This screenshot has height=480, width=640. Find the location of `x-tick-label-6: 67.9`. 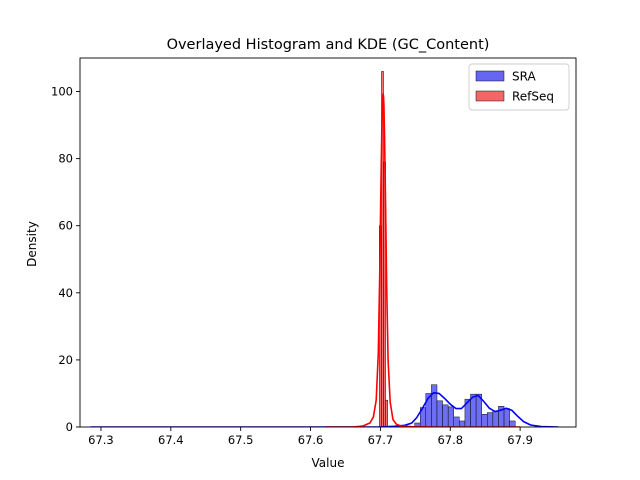

x-tick-label-6: 67.9 is located at coordinates (520, 440).